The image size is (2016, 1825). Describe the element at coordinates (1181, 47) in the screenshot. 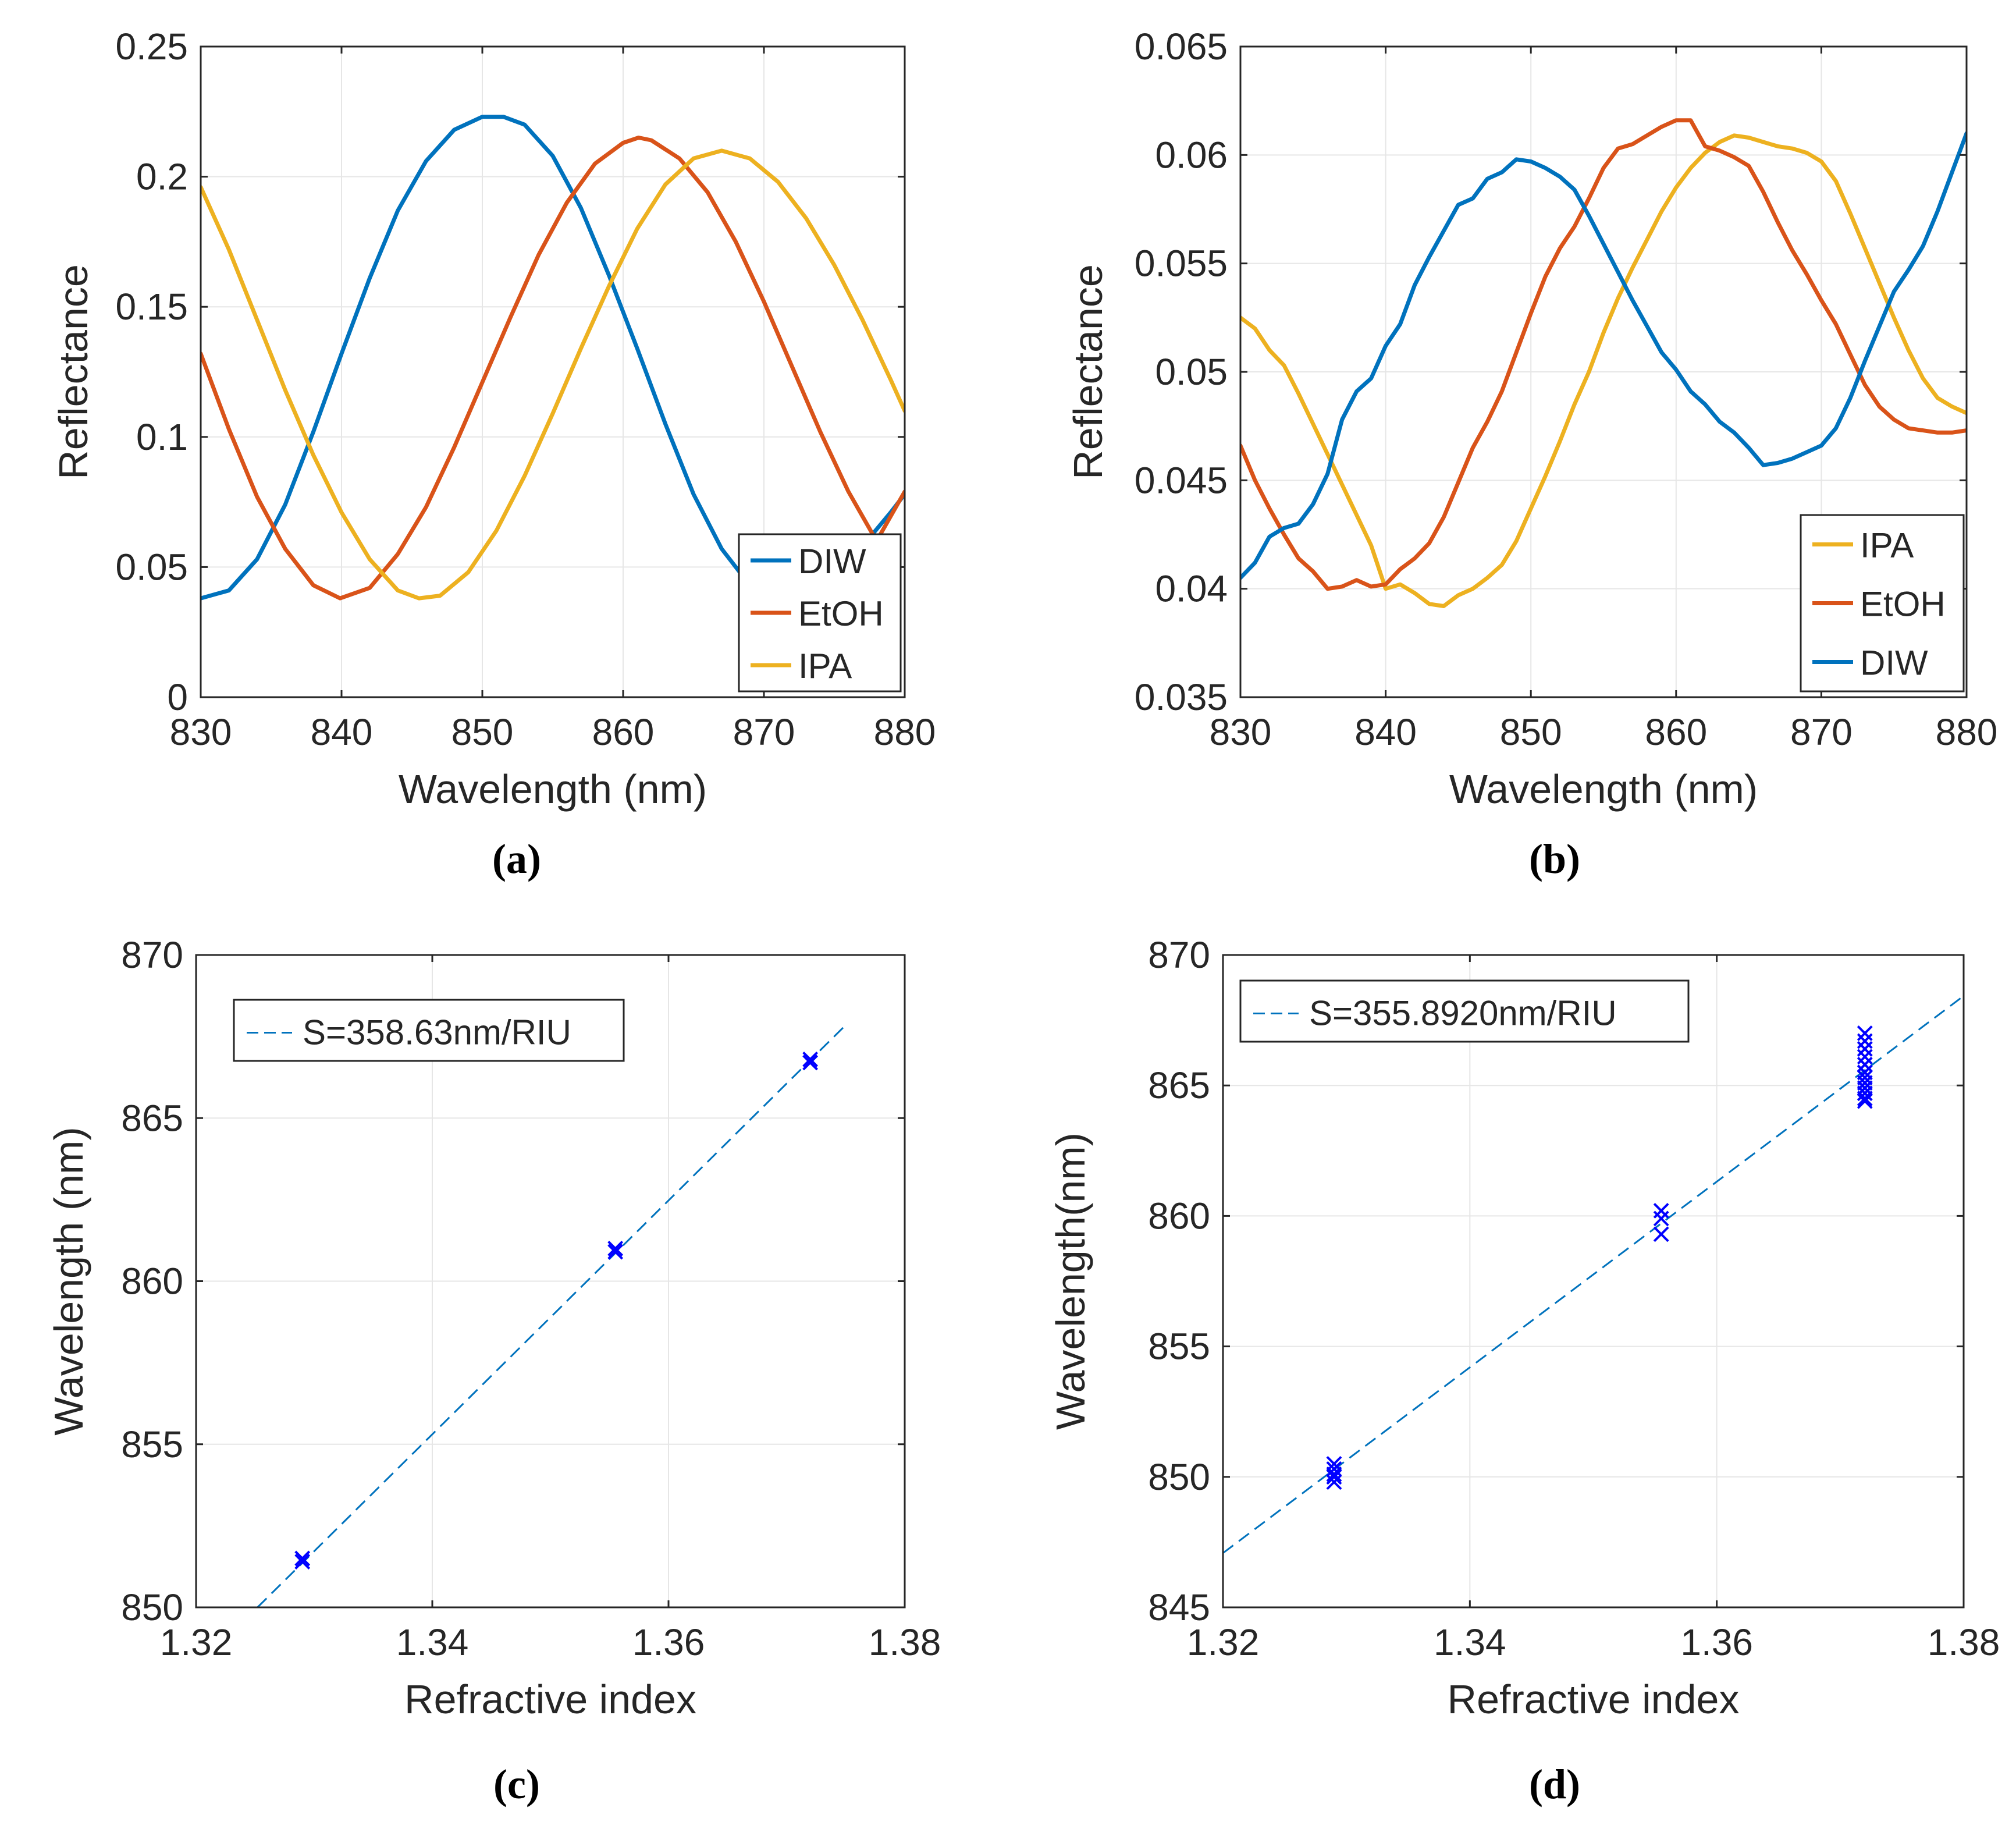

I see `y-tick-label: 0.065` at that location.